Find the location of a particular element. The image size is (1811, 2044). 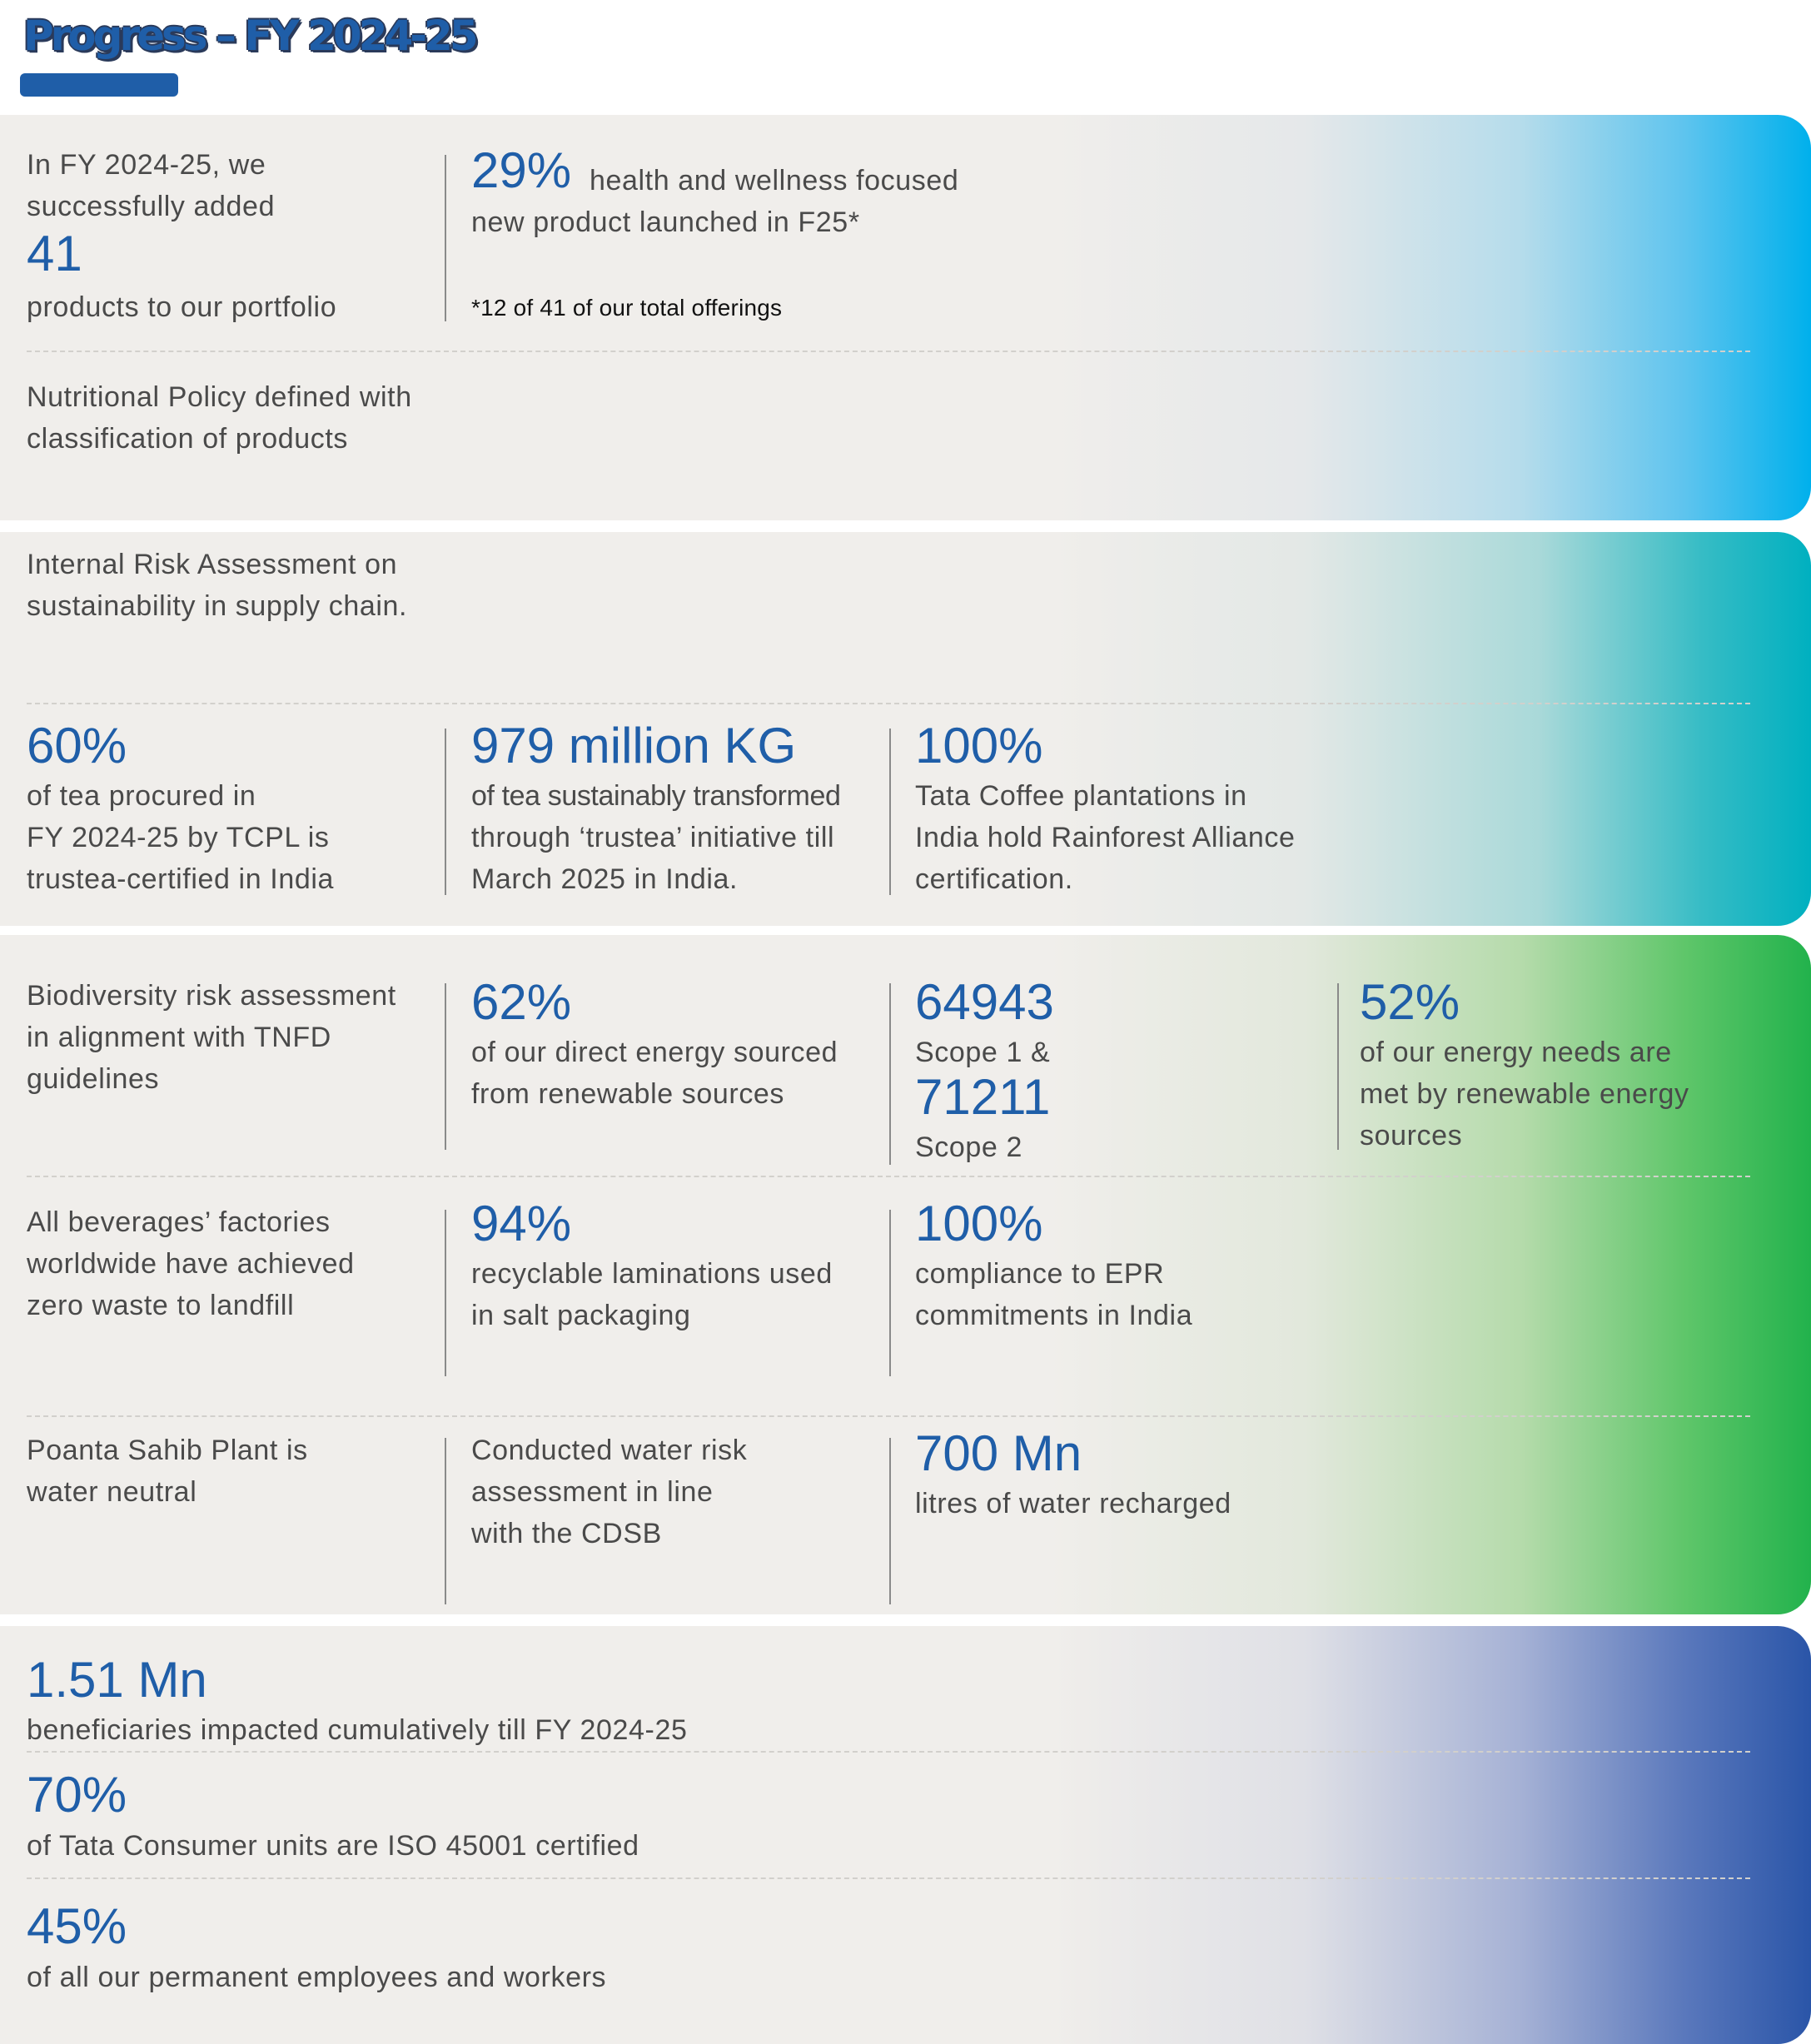

factories-line3: zero waste to landfill is located at coordinates (161, 1306).